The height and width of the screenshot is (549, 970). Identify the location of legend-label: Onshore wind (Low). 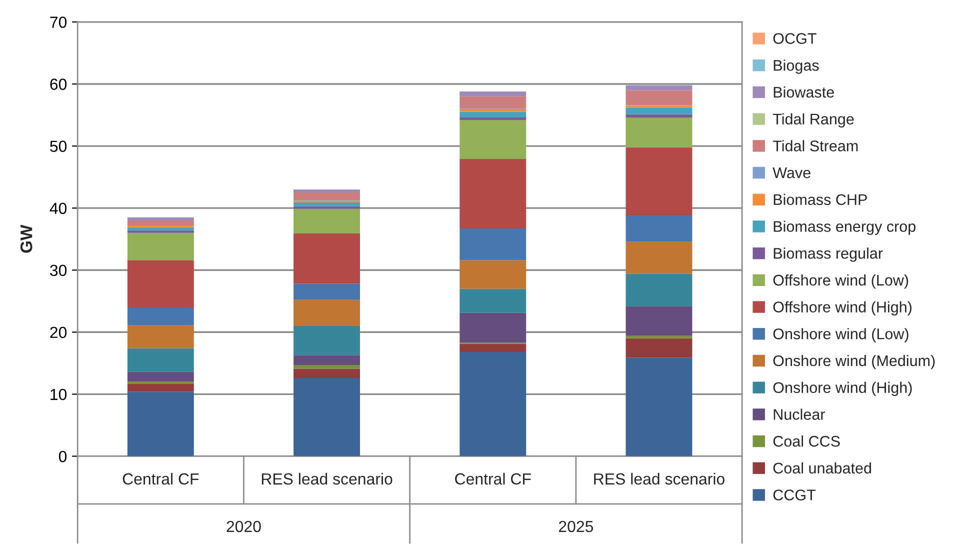
(840, 335).